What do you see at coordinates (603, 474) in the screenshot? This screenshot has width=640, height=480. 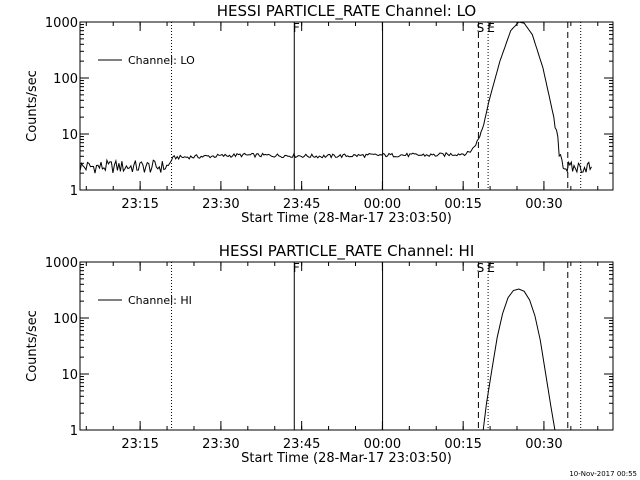 I see `footer-timestamp: 10-Nov-2017 00:55` at bounding box center [603, 474].